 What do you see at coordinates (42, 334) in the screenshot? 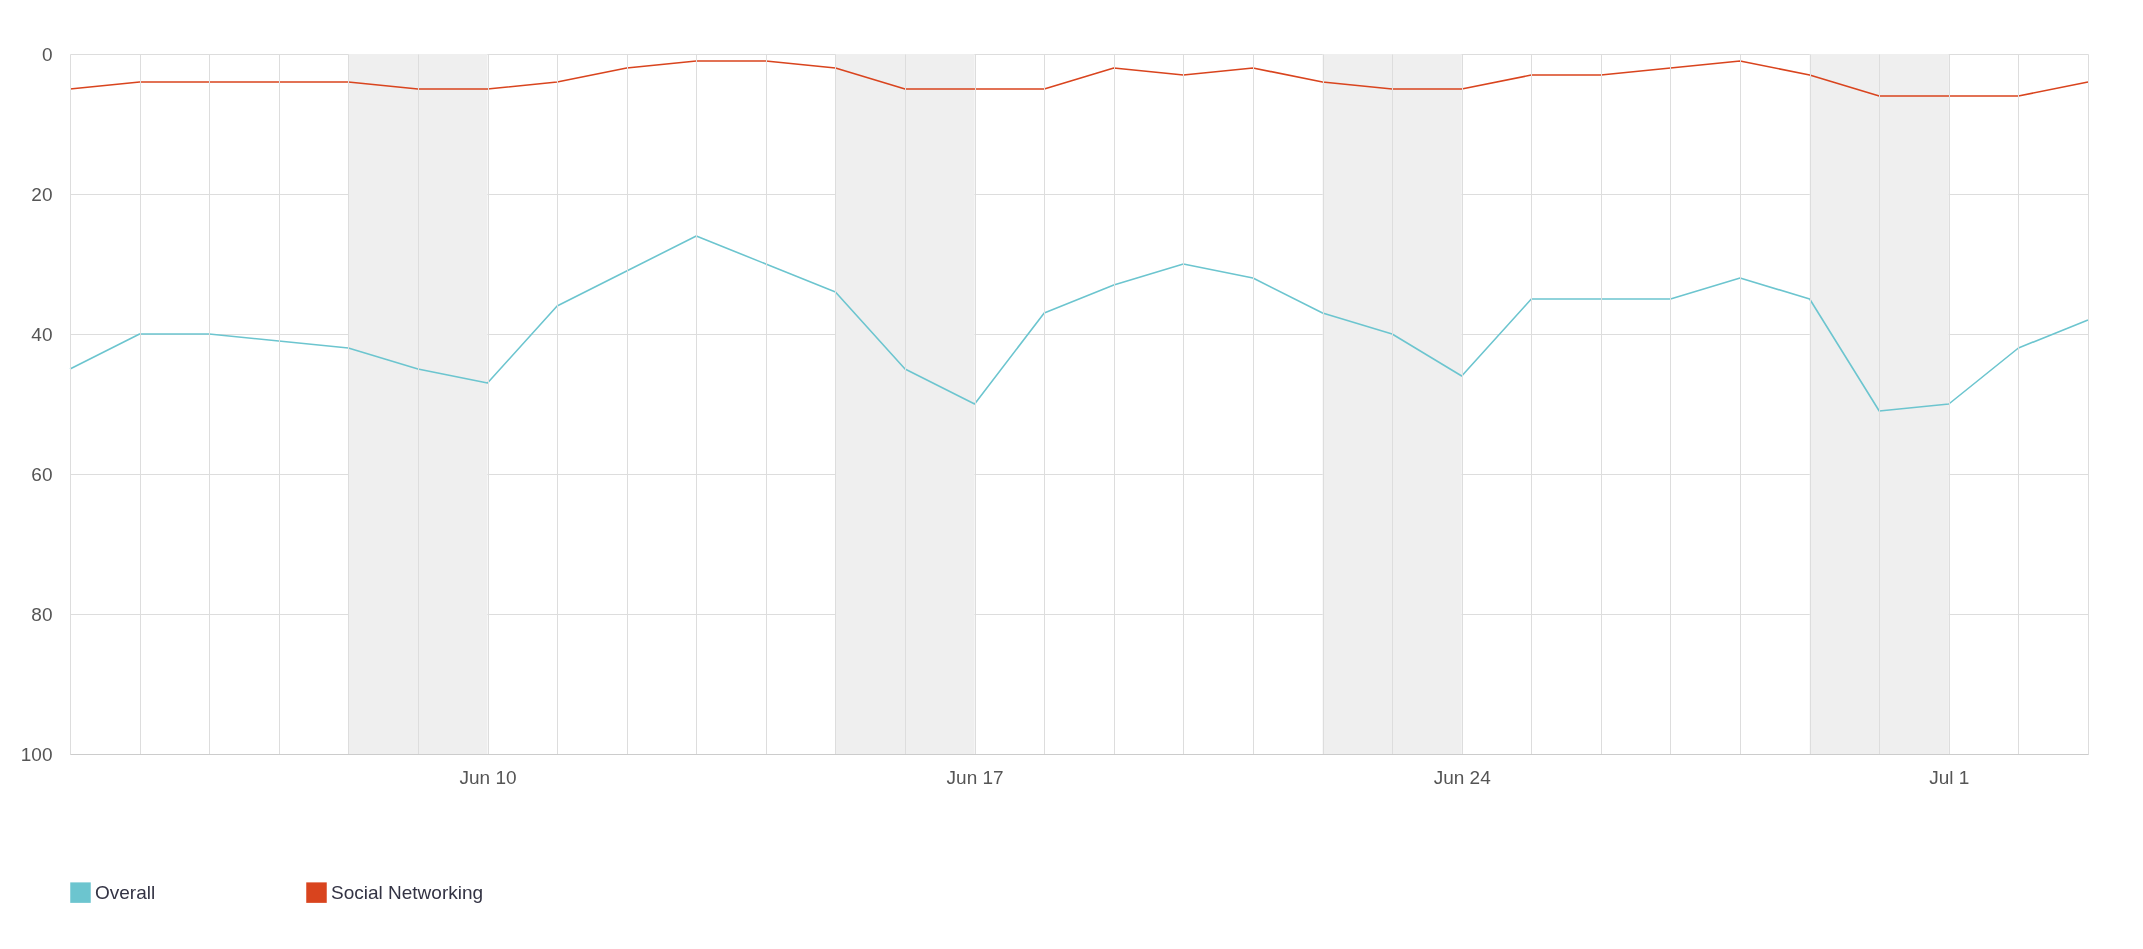
I see `y-tick-label: 40` at bounding box center [42, 334].